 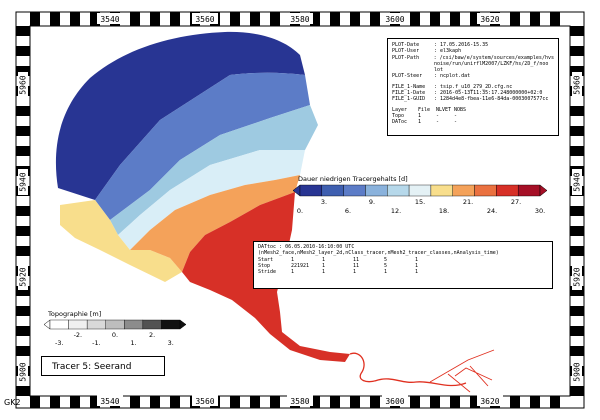 I want to click on time-info-cell: Stride, so click(x=267, y=272).